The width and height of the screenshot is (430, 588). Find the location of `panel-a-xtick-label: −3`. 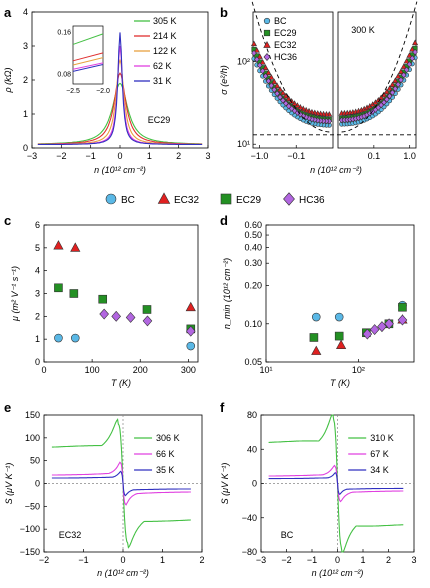

panel-a-xtick-label: −3 is located at coordinates (32, 156).